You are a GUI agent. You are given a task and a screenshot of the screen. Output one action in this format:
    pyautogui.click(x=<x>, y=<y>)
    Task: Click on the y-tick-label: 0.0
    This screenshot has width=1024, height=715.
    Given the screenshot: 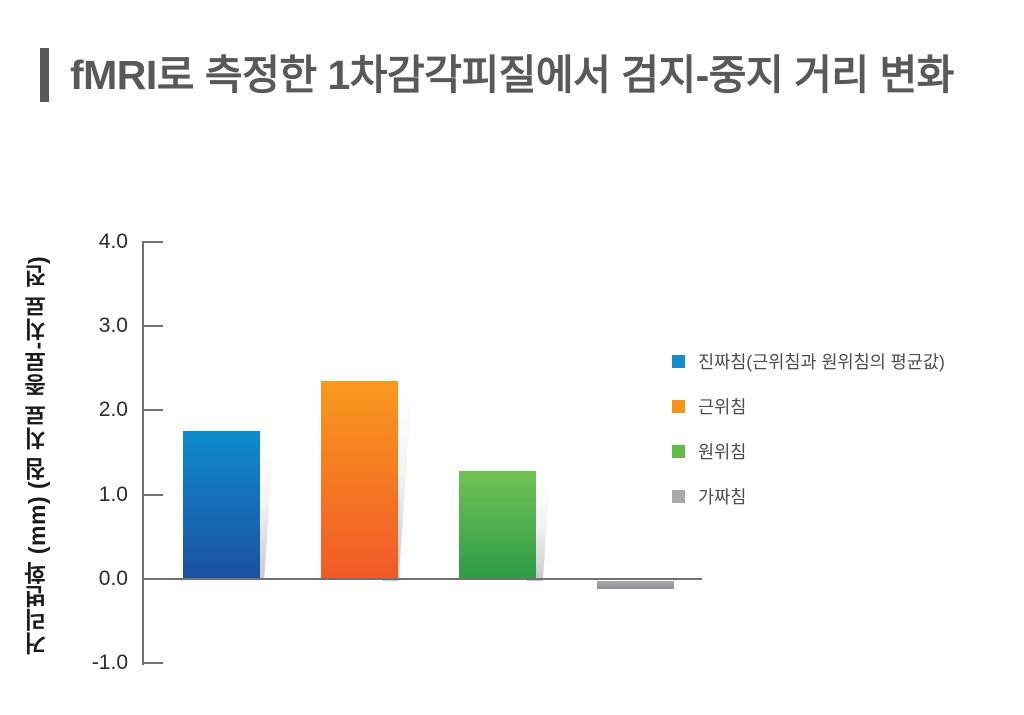 What is the action you would take?
    pyautogui.click(x=113, y=578)
    